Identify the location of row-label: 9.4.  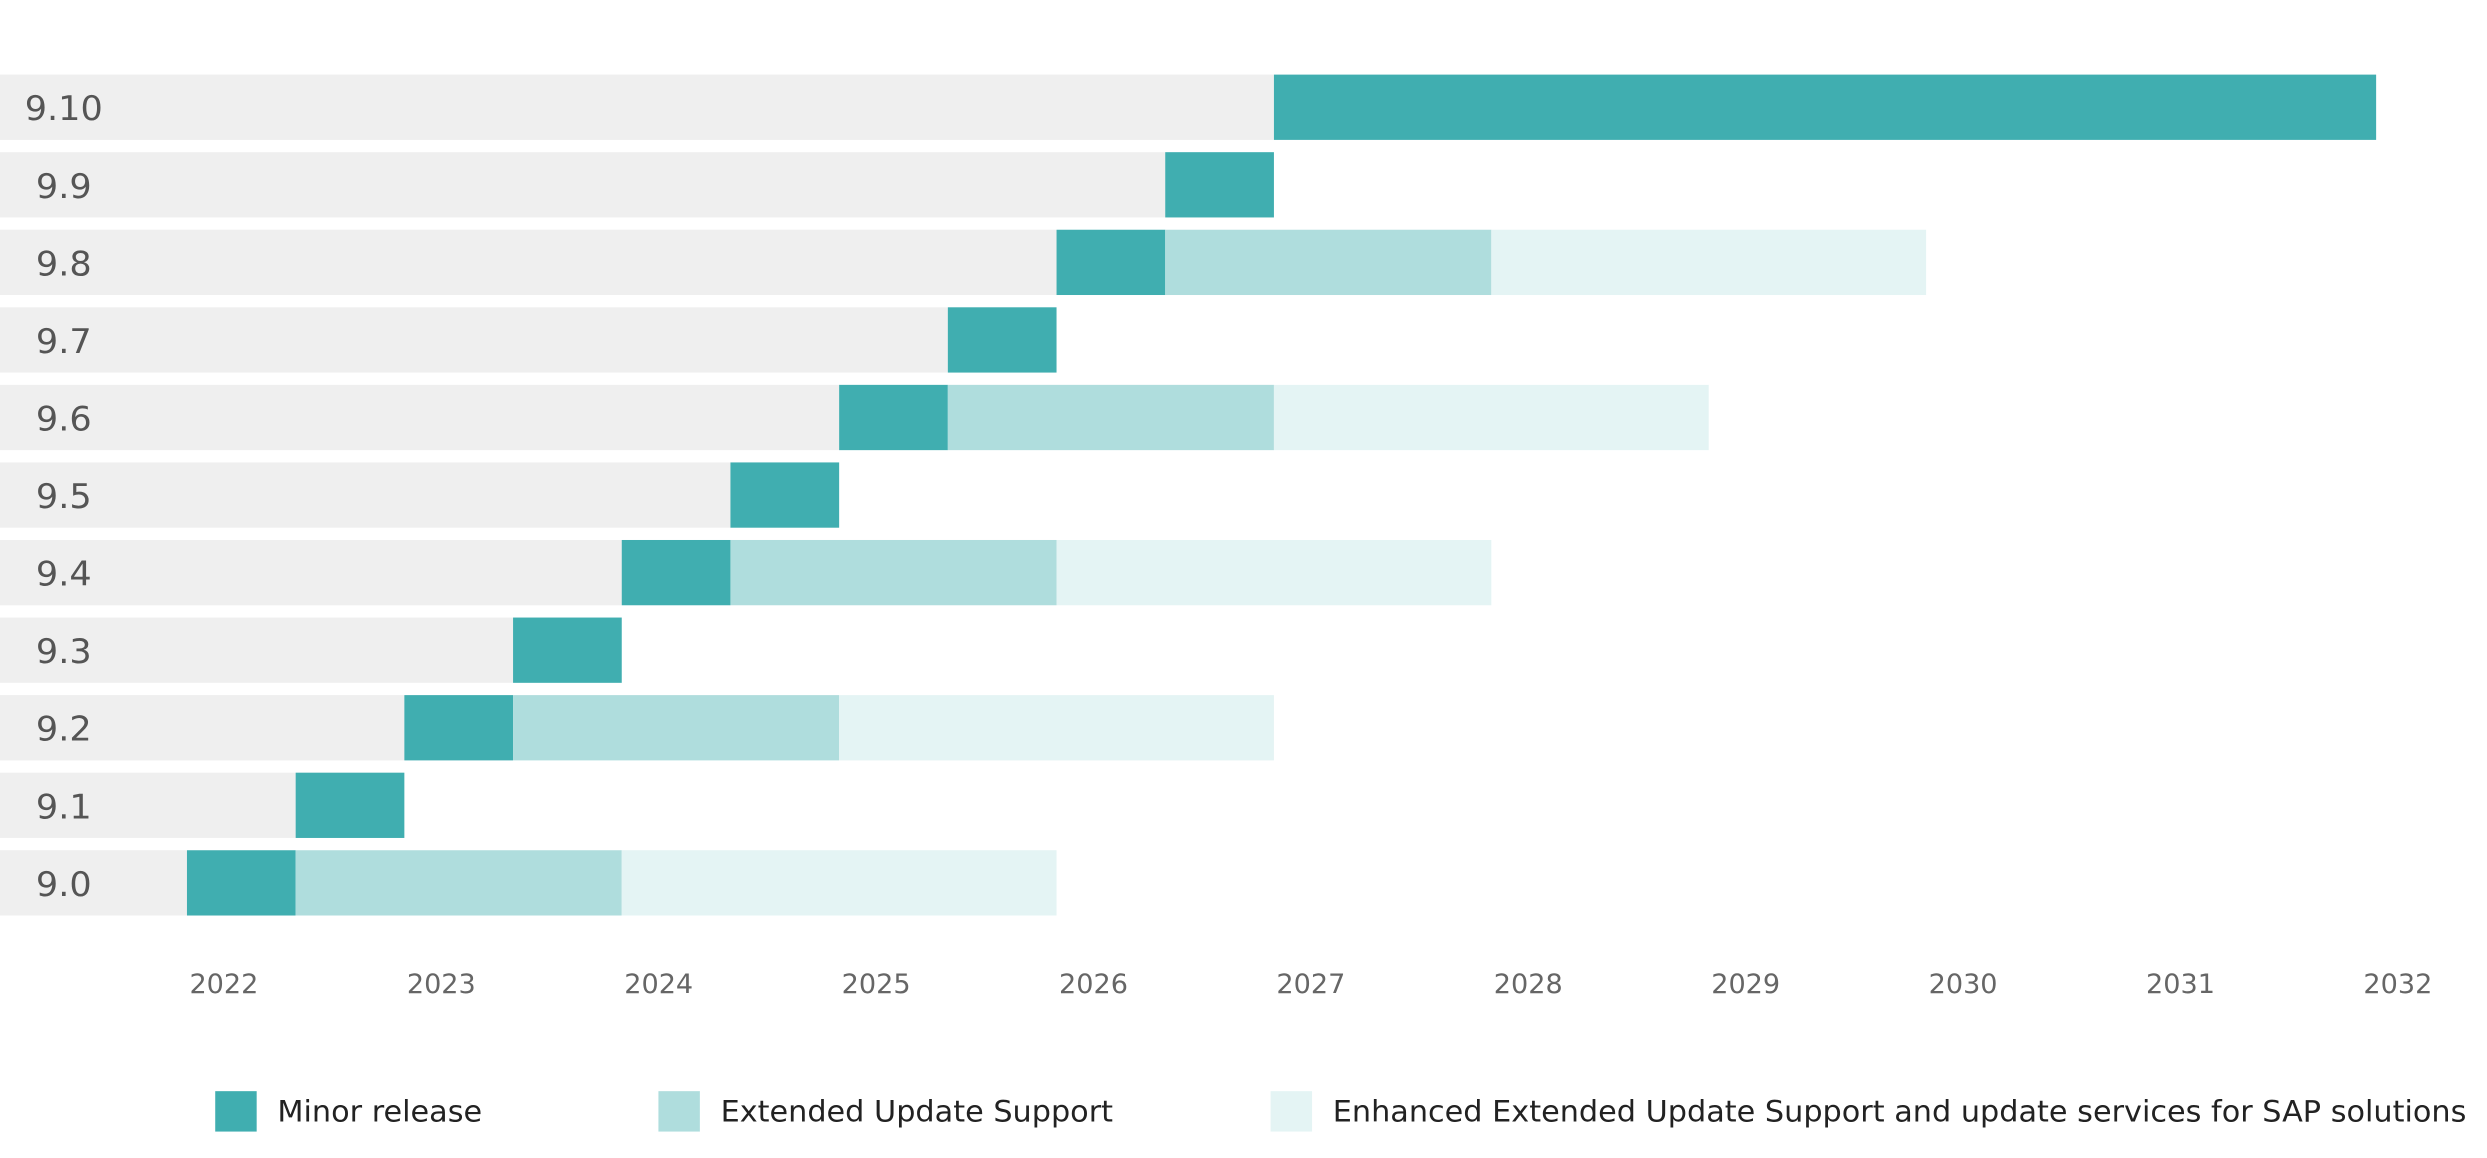
(64, 574).